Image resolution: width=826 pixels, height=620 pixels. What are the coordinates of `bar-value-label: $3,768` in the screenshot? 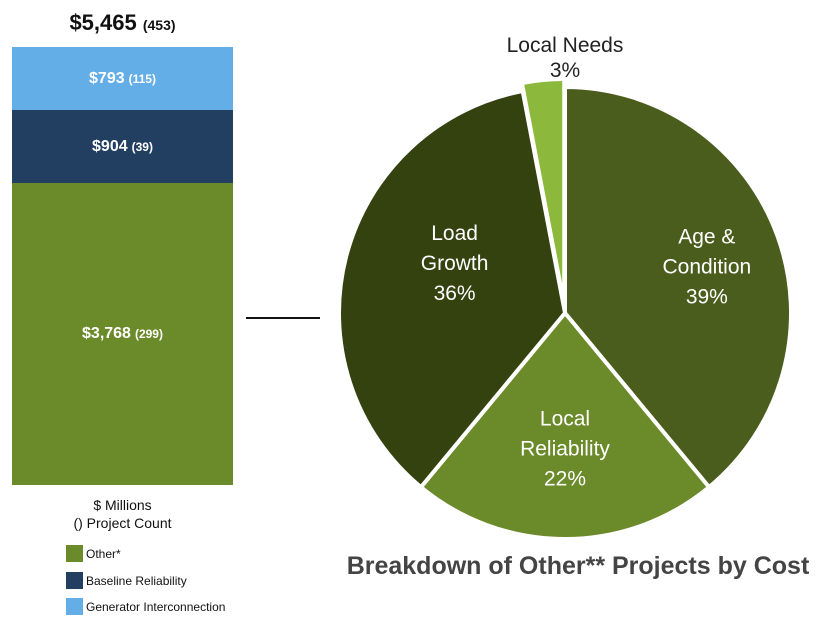 It's located at (106, 333).